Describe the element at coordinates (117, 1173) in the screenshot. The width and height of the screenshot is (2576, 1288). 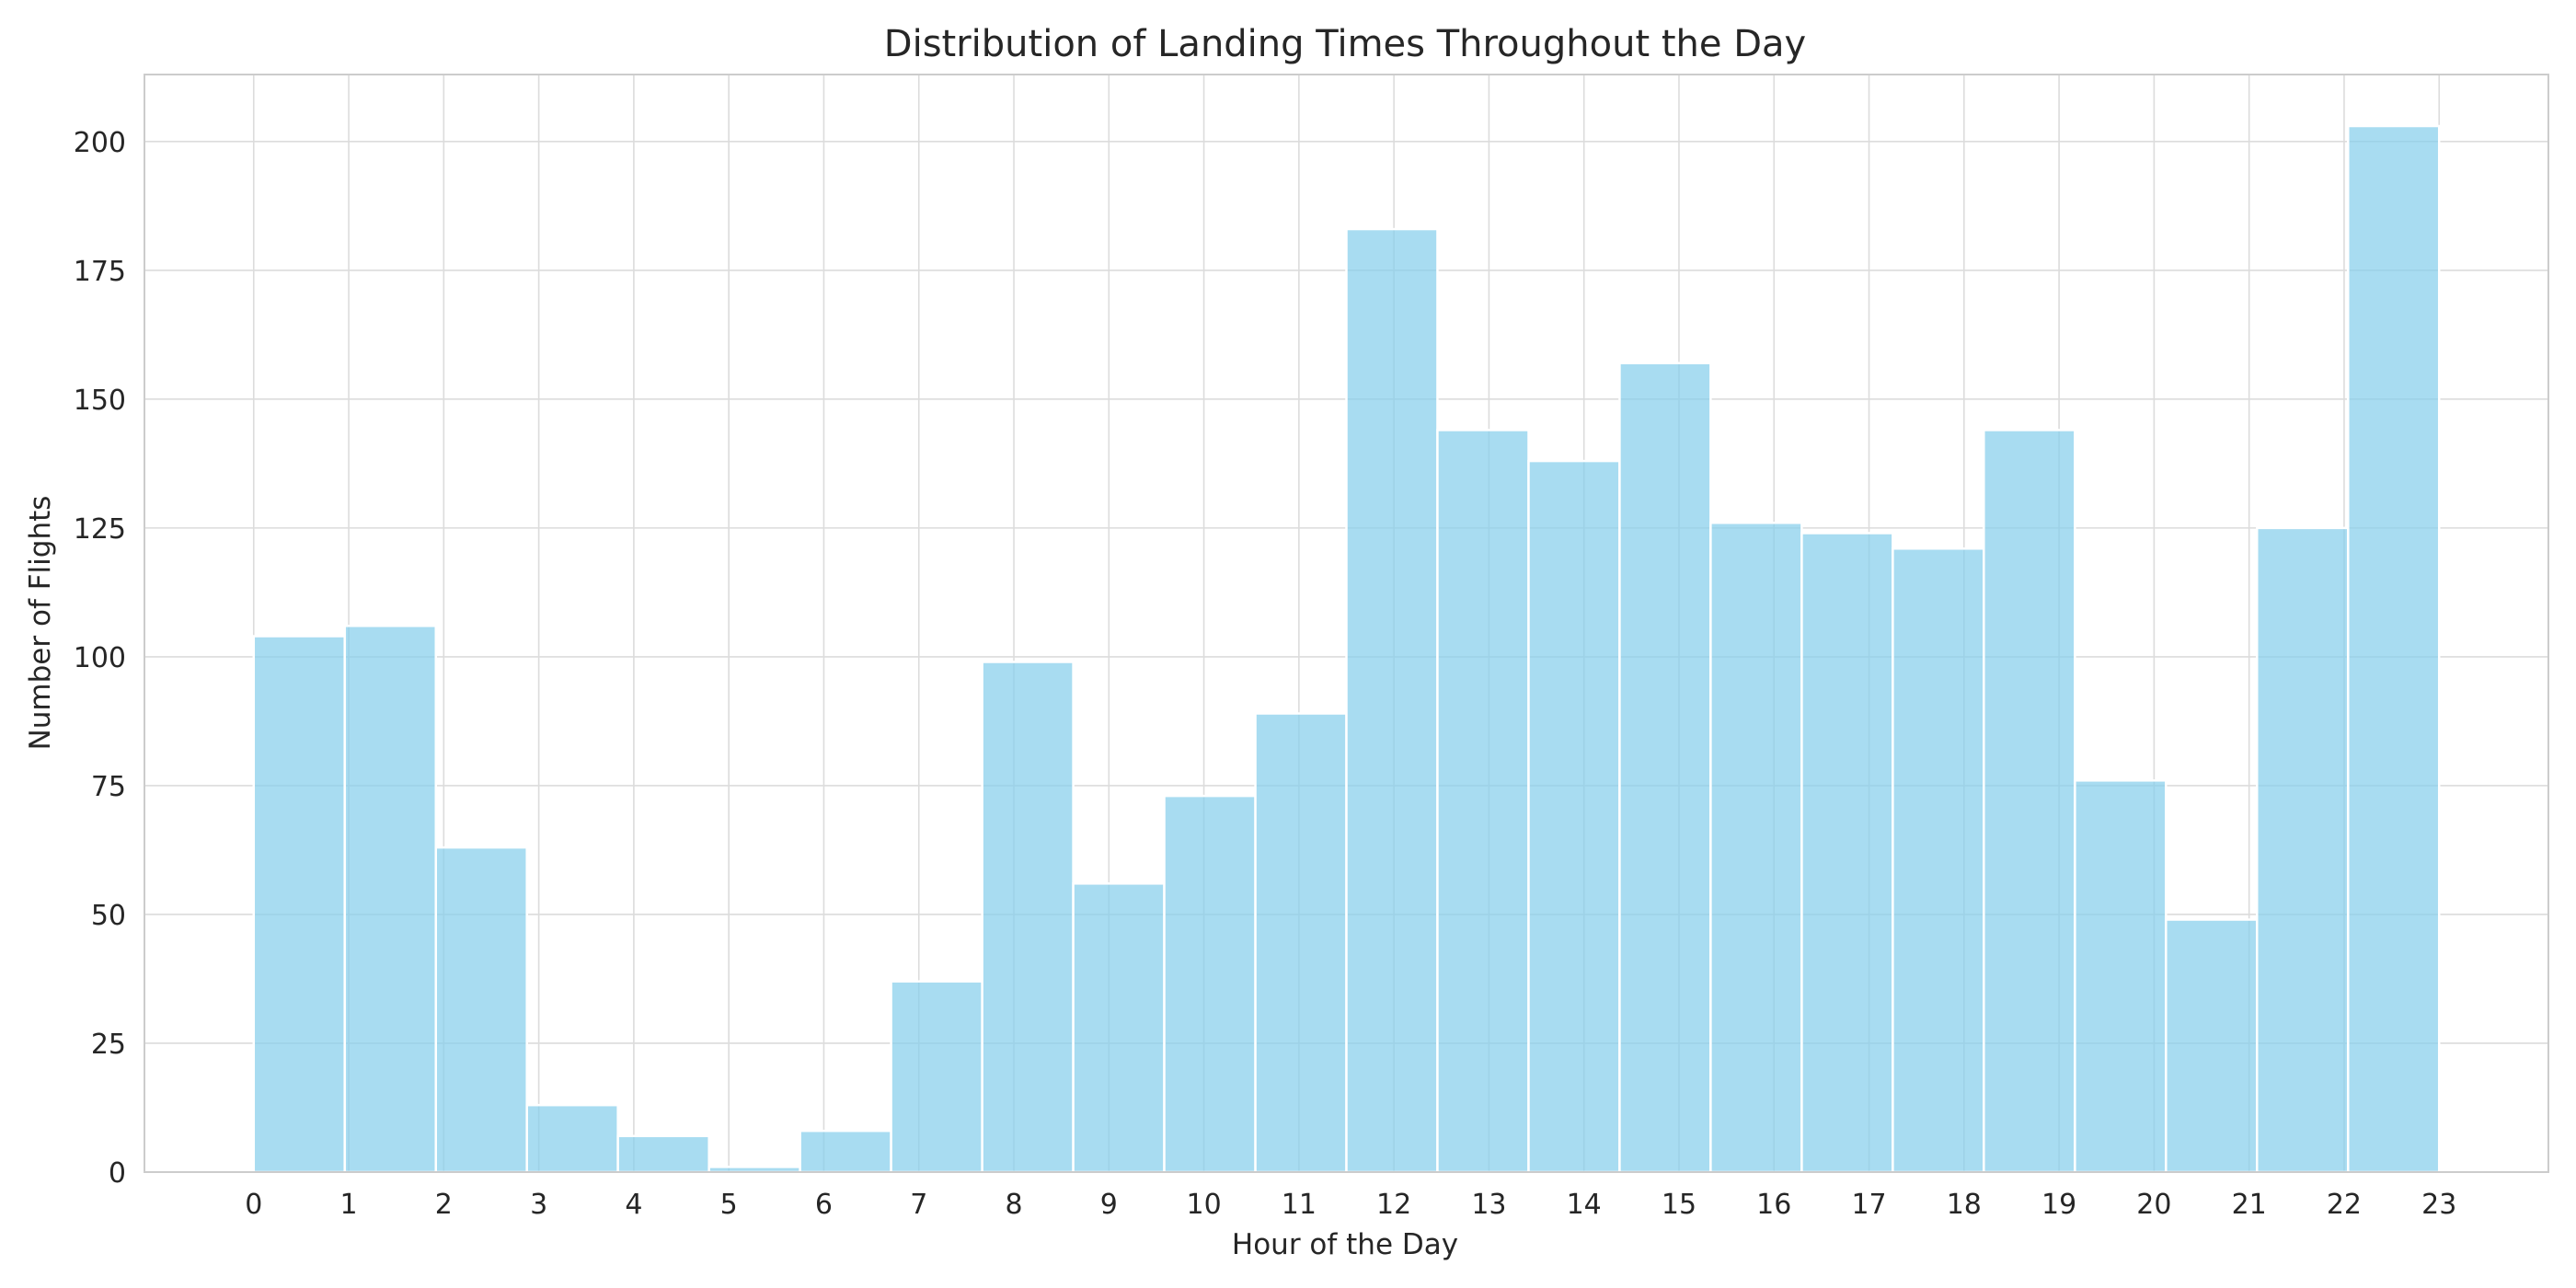
I see `y-tick-label: 0` at that location.